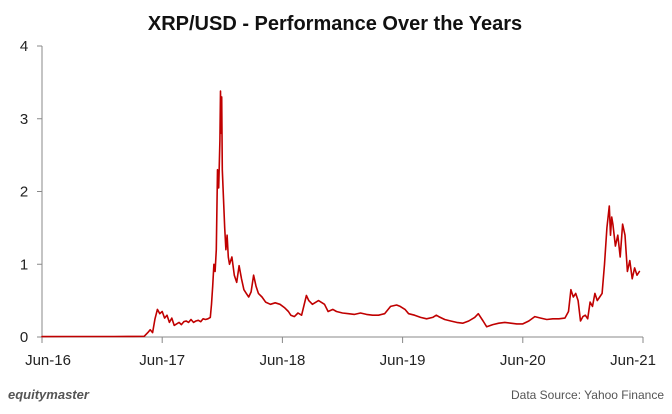  Describe the element at coordinates (24, 337) in the screenshot. I see `y-tick-label: 0` at that location.